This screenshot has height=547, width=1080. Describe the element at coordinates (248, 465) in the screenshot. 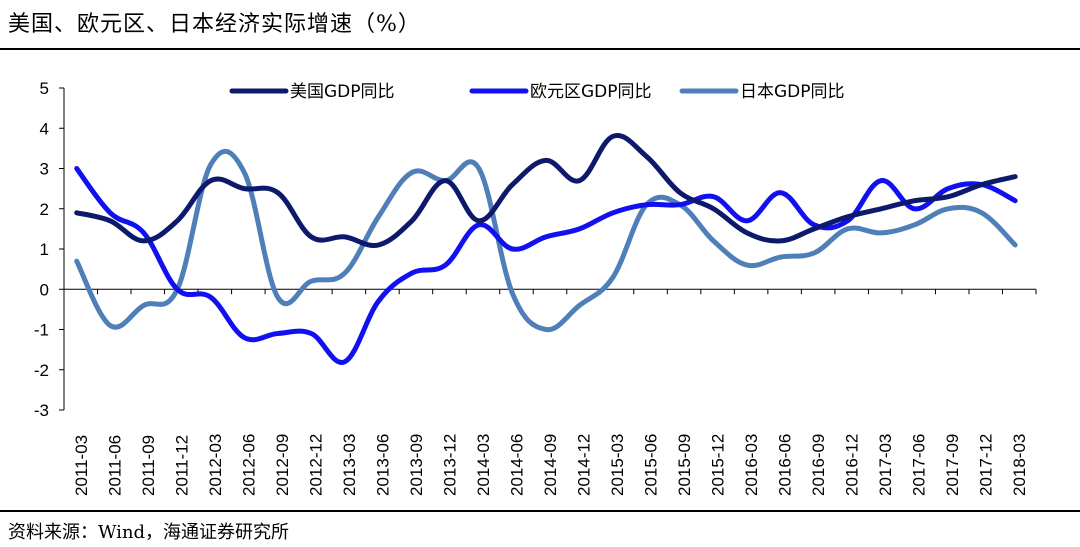

I see `x-tick-label: 2012-06` at that location.